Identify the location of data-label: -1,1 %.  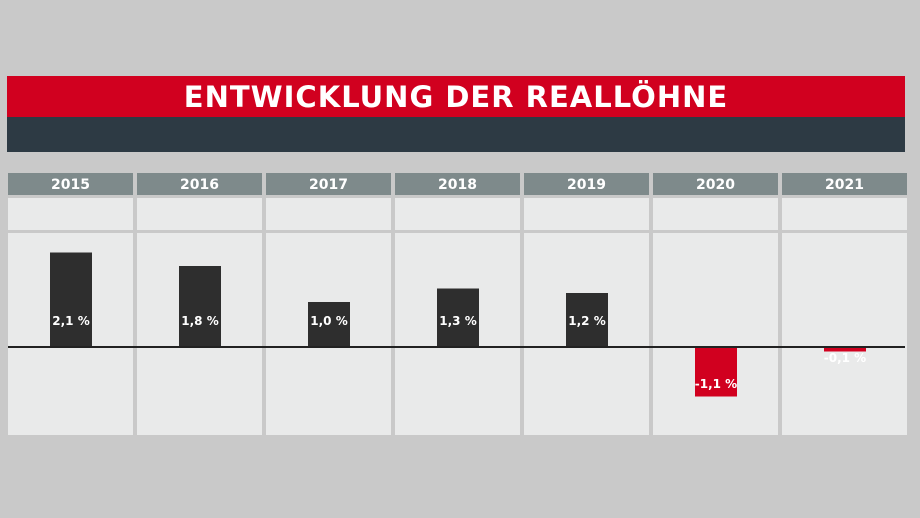
(716, 384).